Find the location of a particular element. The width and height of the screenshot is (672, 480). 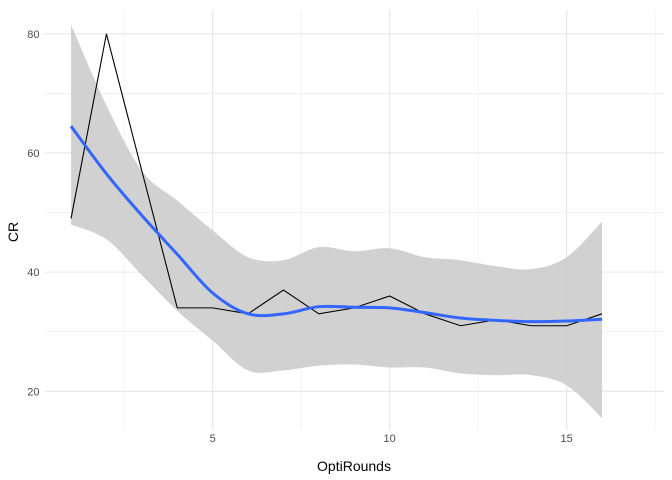

x-tick-label: 5 is located at coordinates (213, 439).